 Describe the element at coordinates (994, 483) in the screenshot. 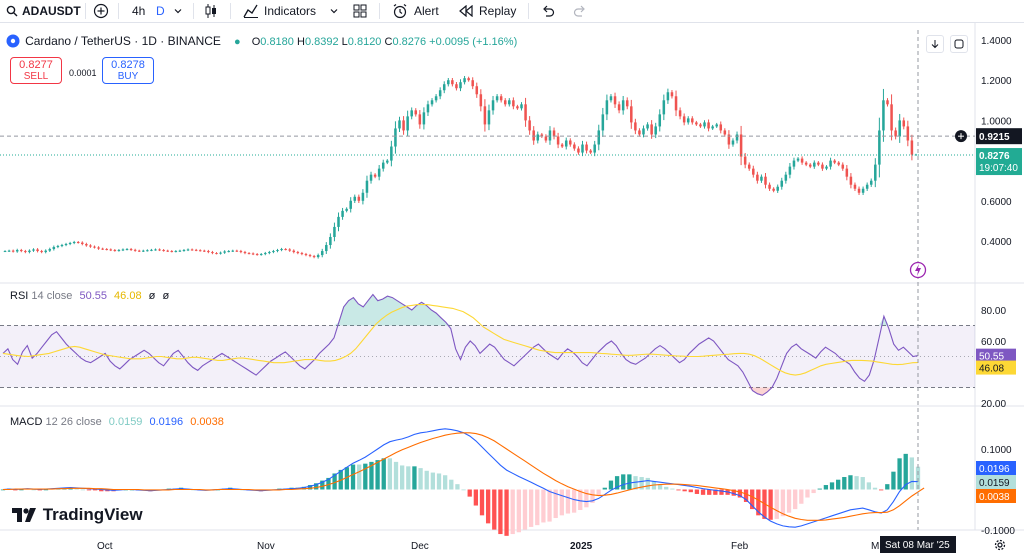

I see `macd-hist-badge-label: 0.0159` at that location.